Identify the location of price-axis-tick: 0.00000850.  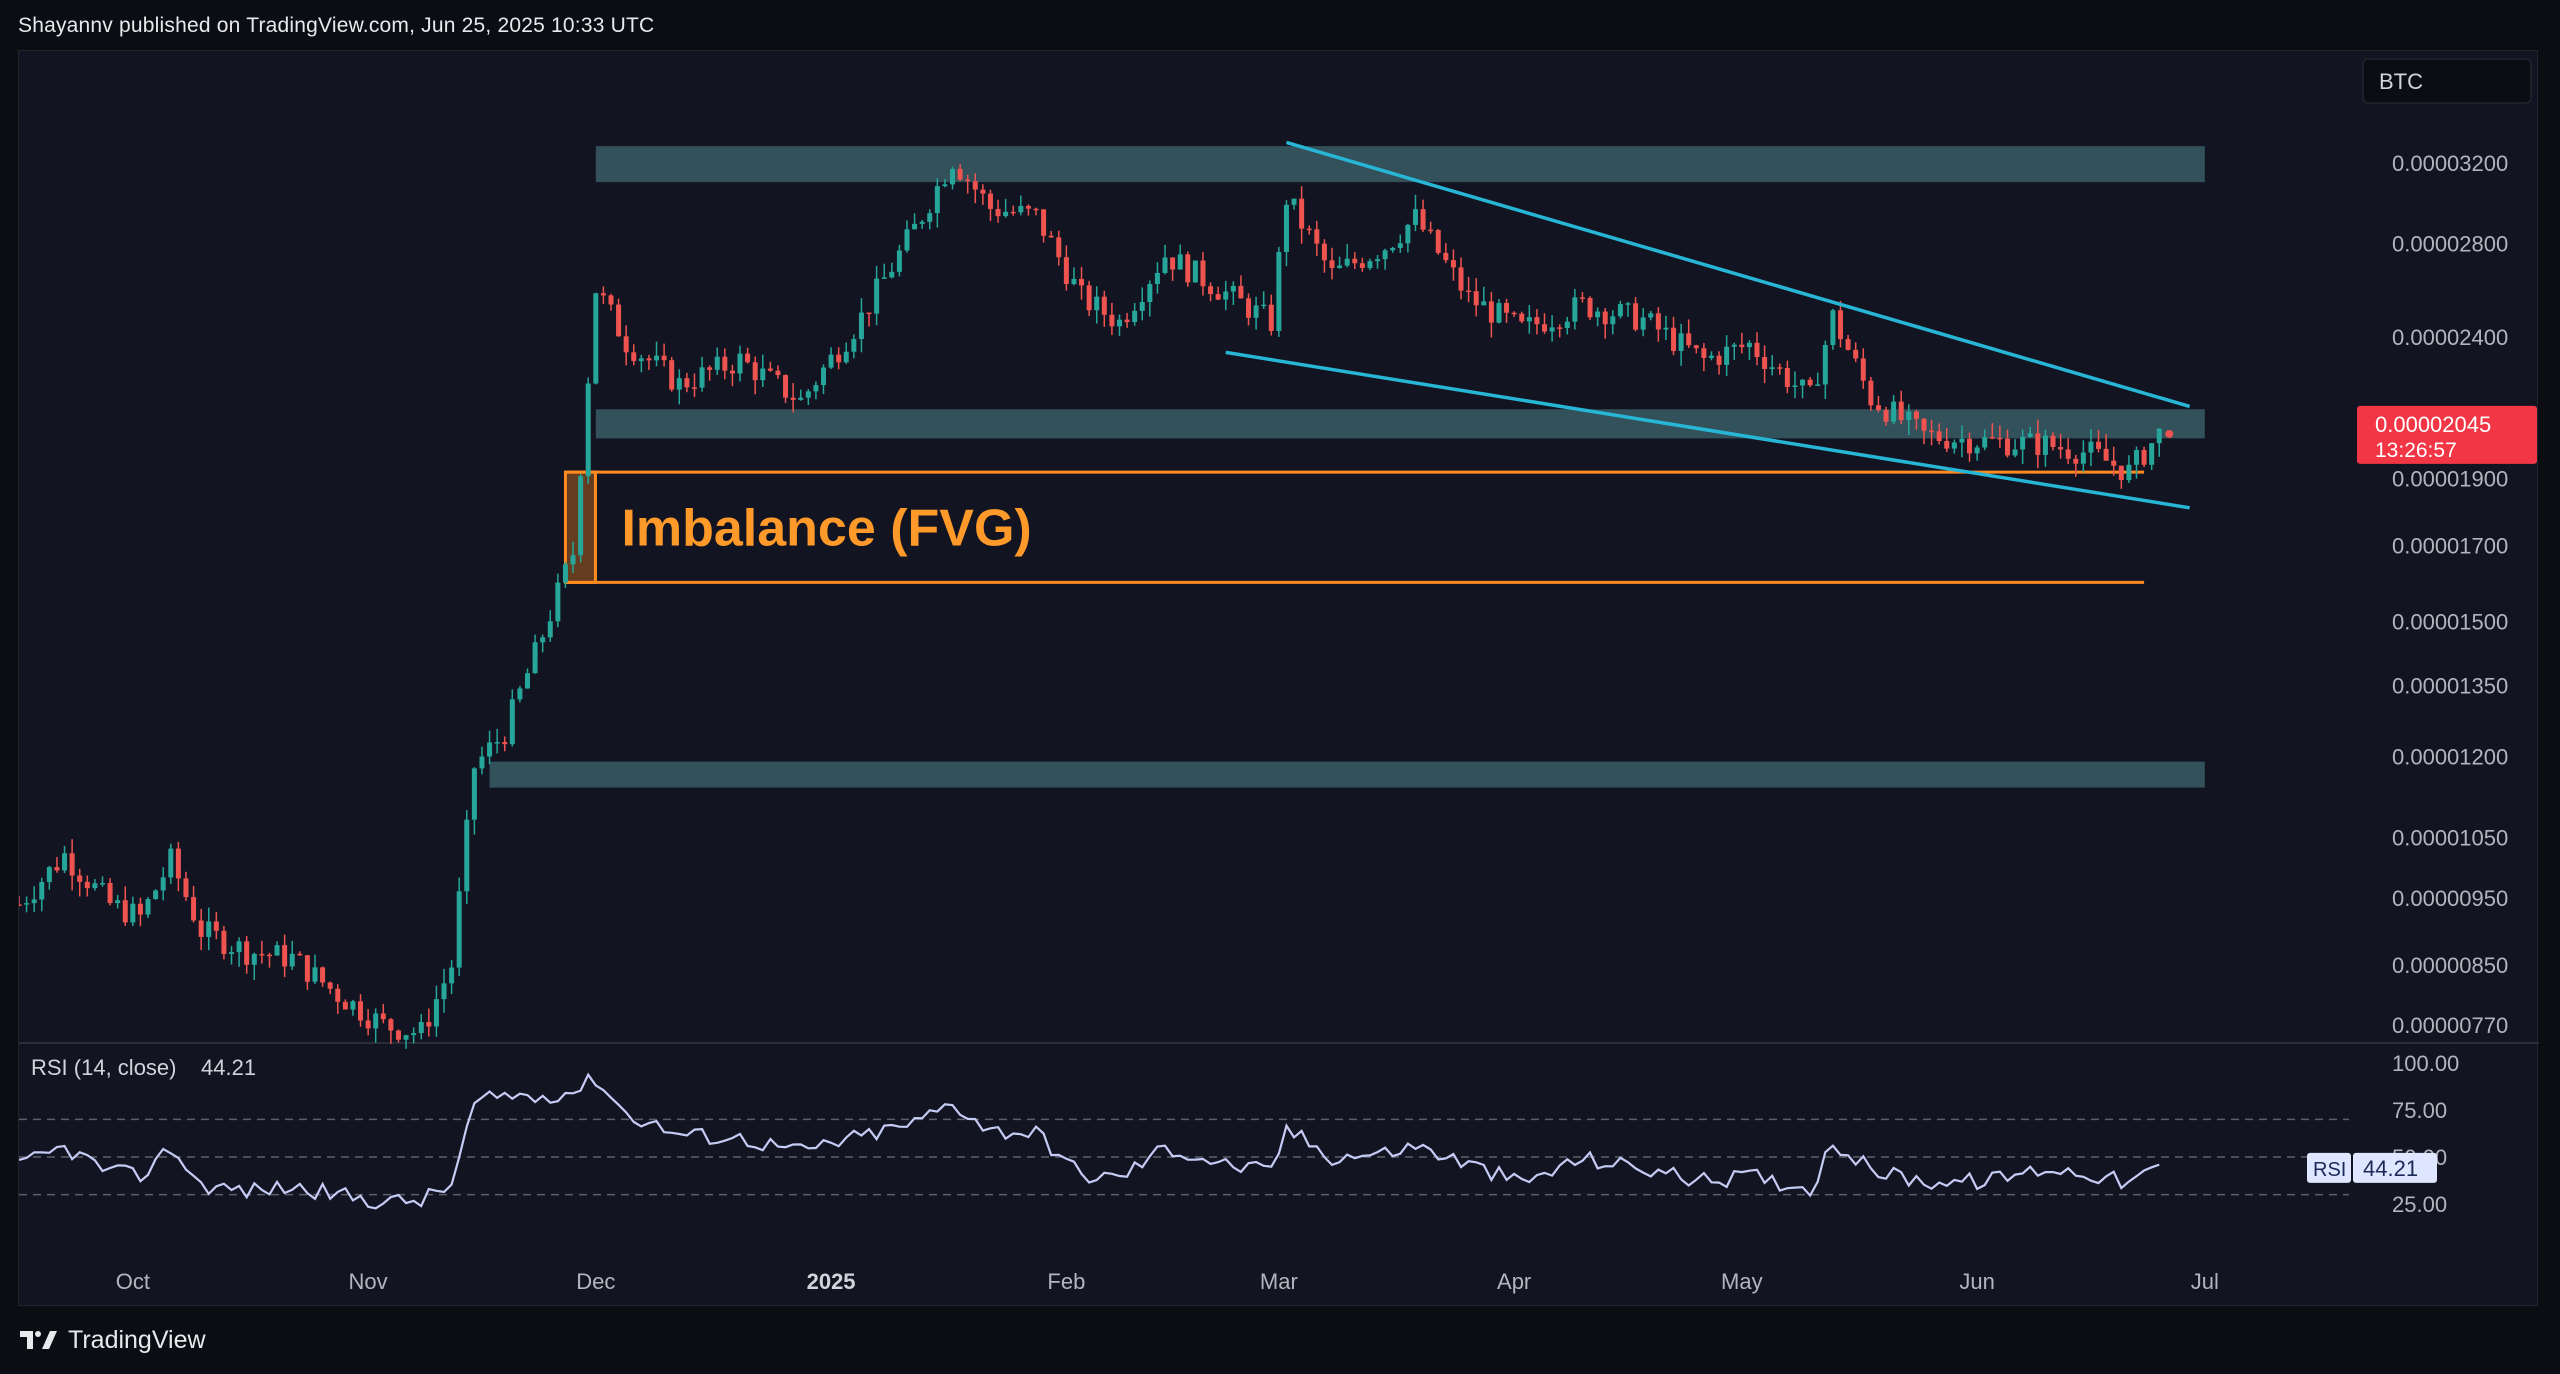
(2450, 965).